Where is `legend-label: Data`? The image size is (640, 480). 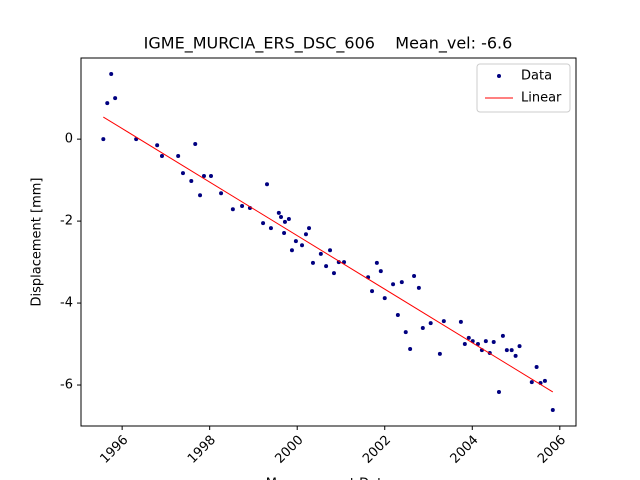
legend-label: Data is located at coordinates (536, 76).